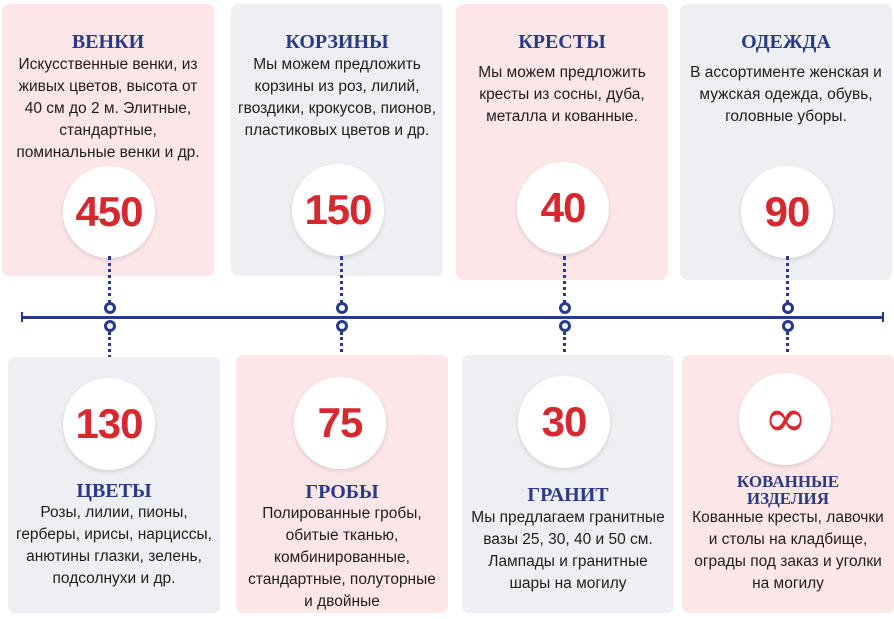 The height and width of the screenshot is (619, 894). What do you see at coordinates (786, 42) in the screenshot?
I see `card-title: ОДЕЖДА` at bounding box center [786, 42].